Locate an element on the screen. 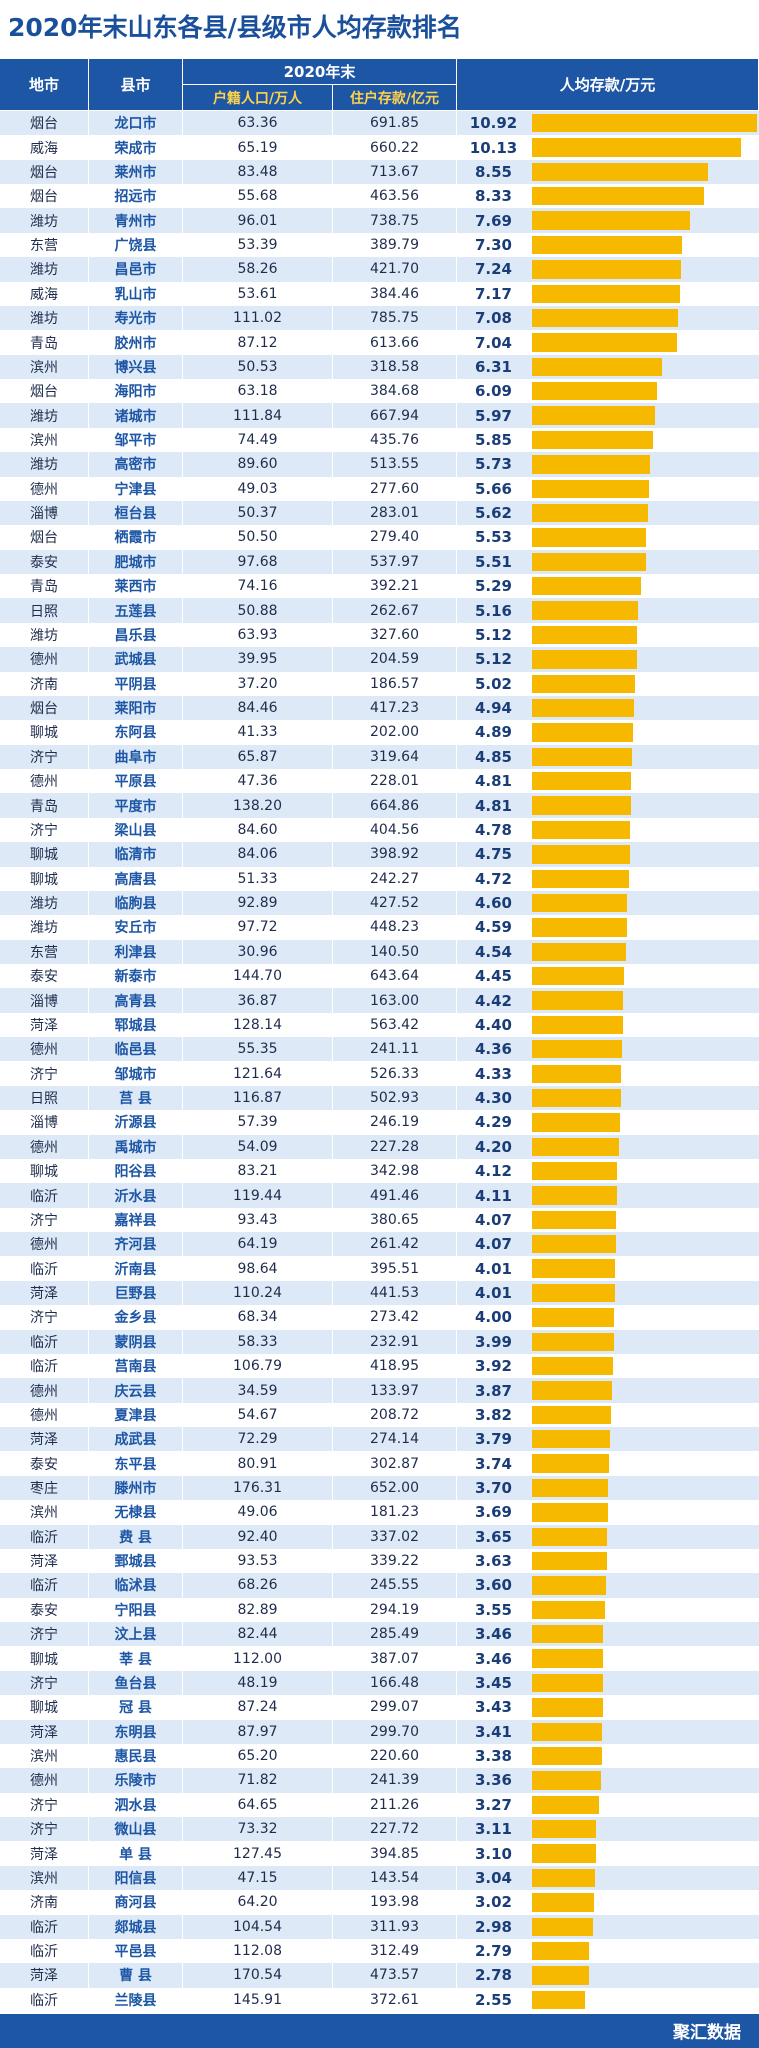 Image resolution: width=759 pixels, height=2048 pixels. cell-per-capita: 4.11 is located at coordinates (493, 1195).